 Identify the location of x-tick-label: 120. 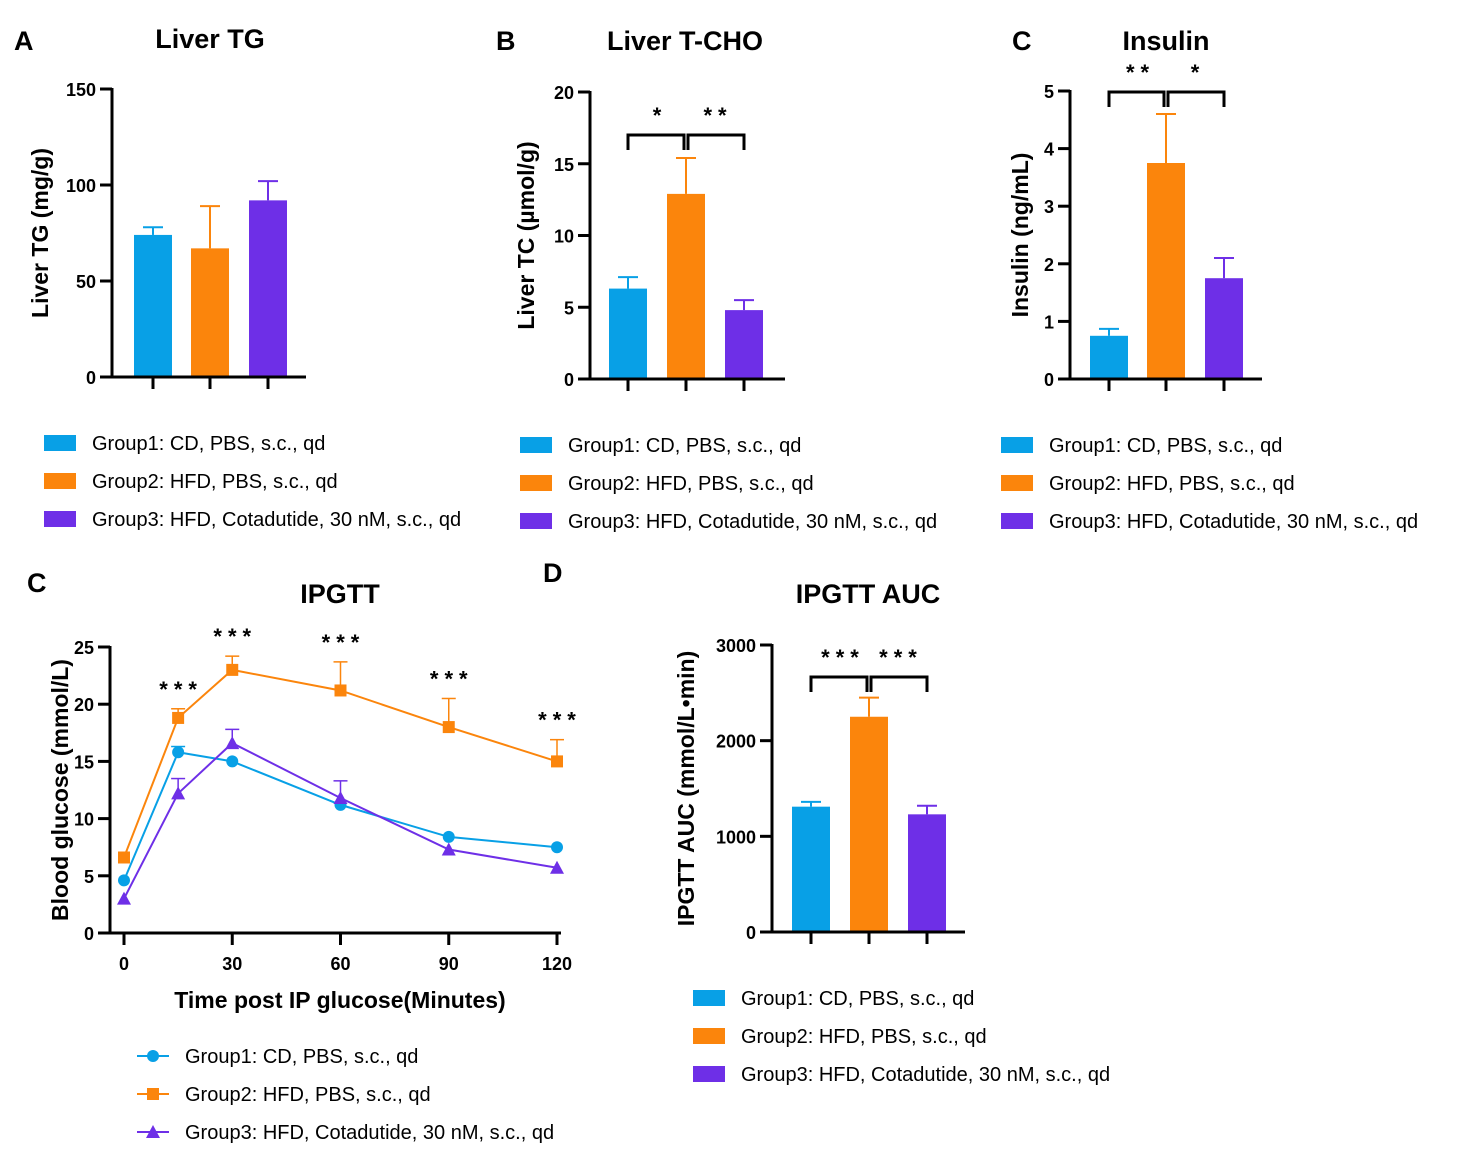
(557, 964).